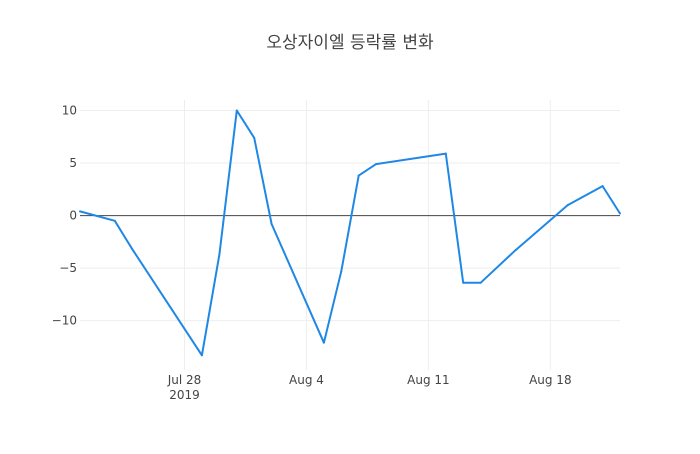 Image resolution: width=700 pixels, height=454 pixels. What do you see at coordinates (428, 380) in the screenshot?
I see `x-tick-label: Aug 11` at bounding box center [428, 380].